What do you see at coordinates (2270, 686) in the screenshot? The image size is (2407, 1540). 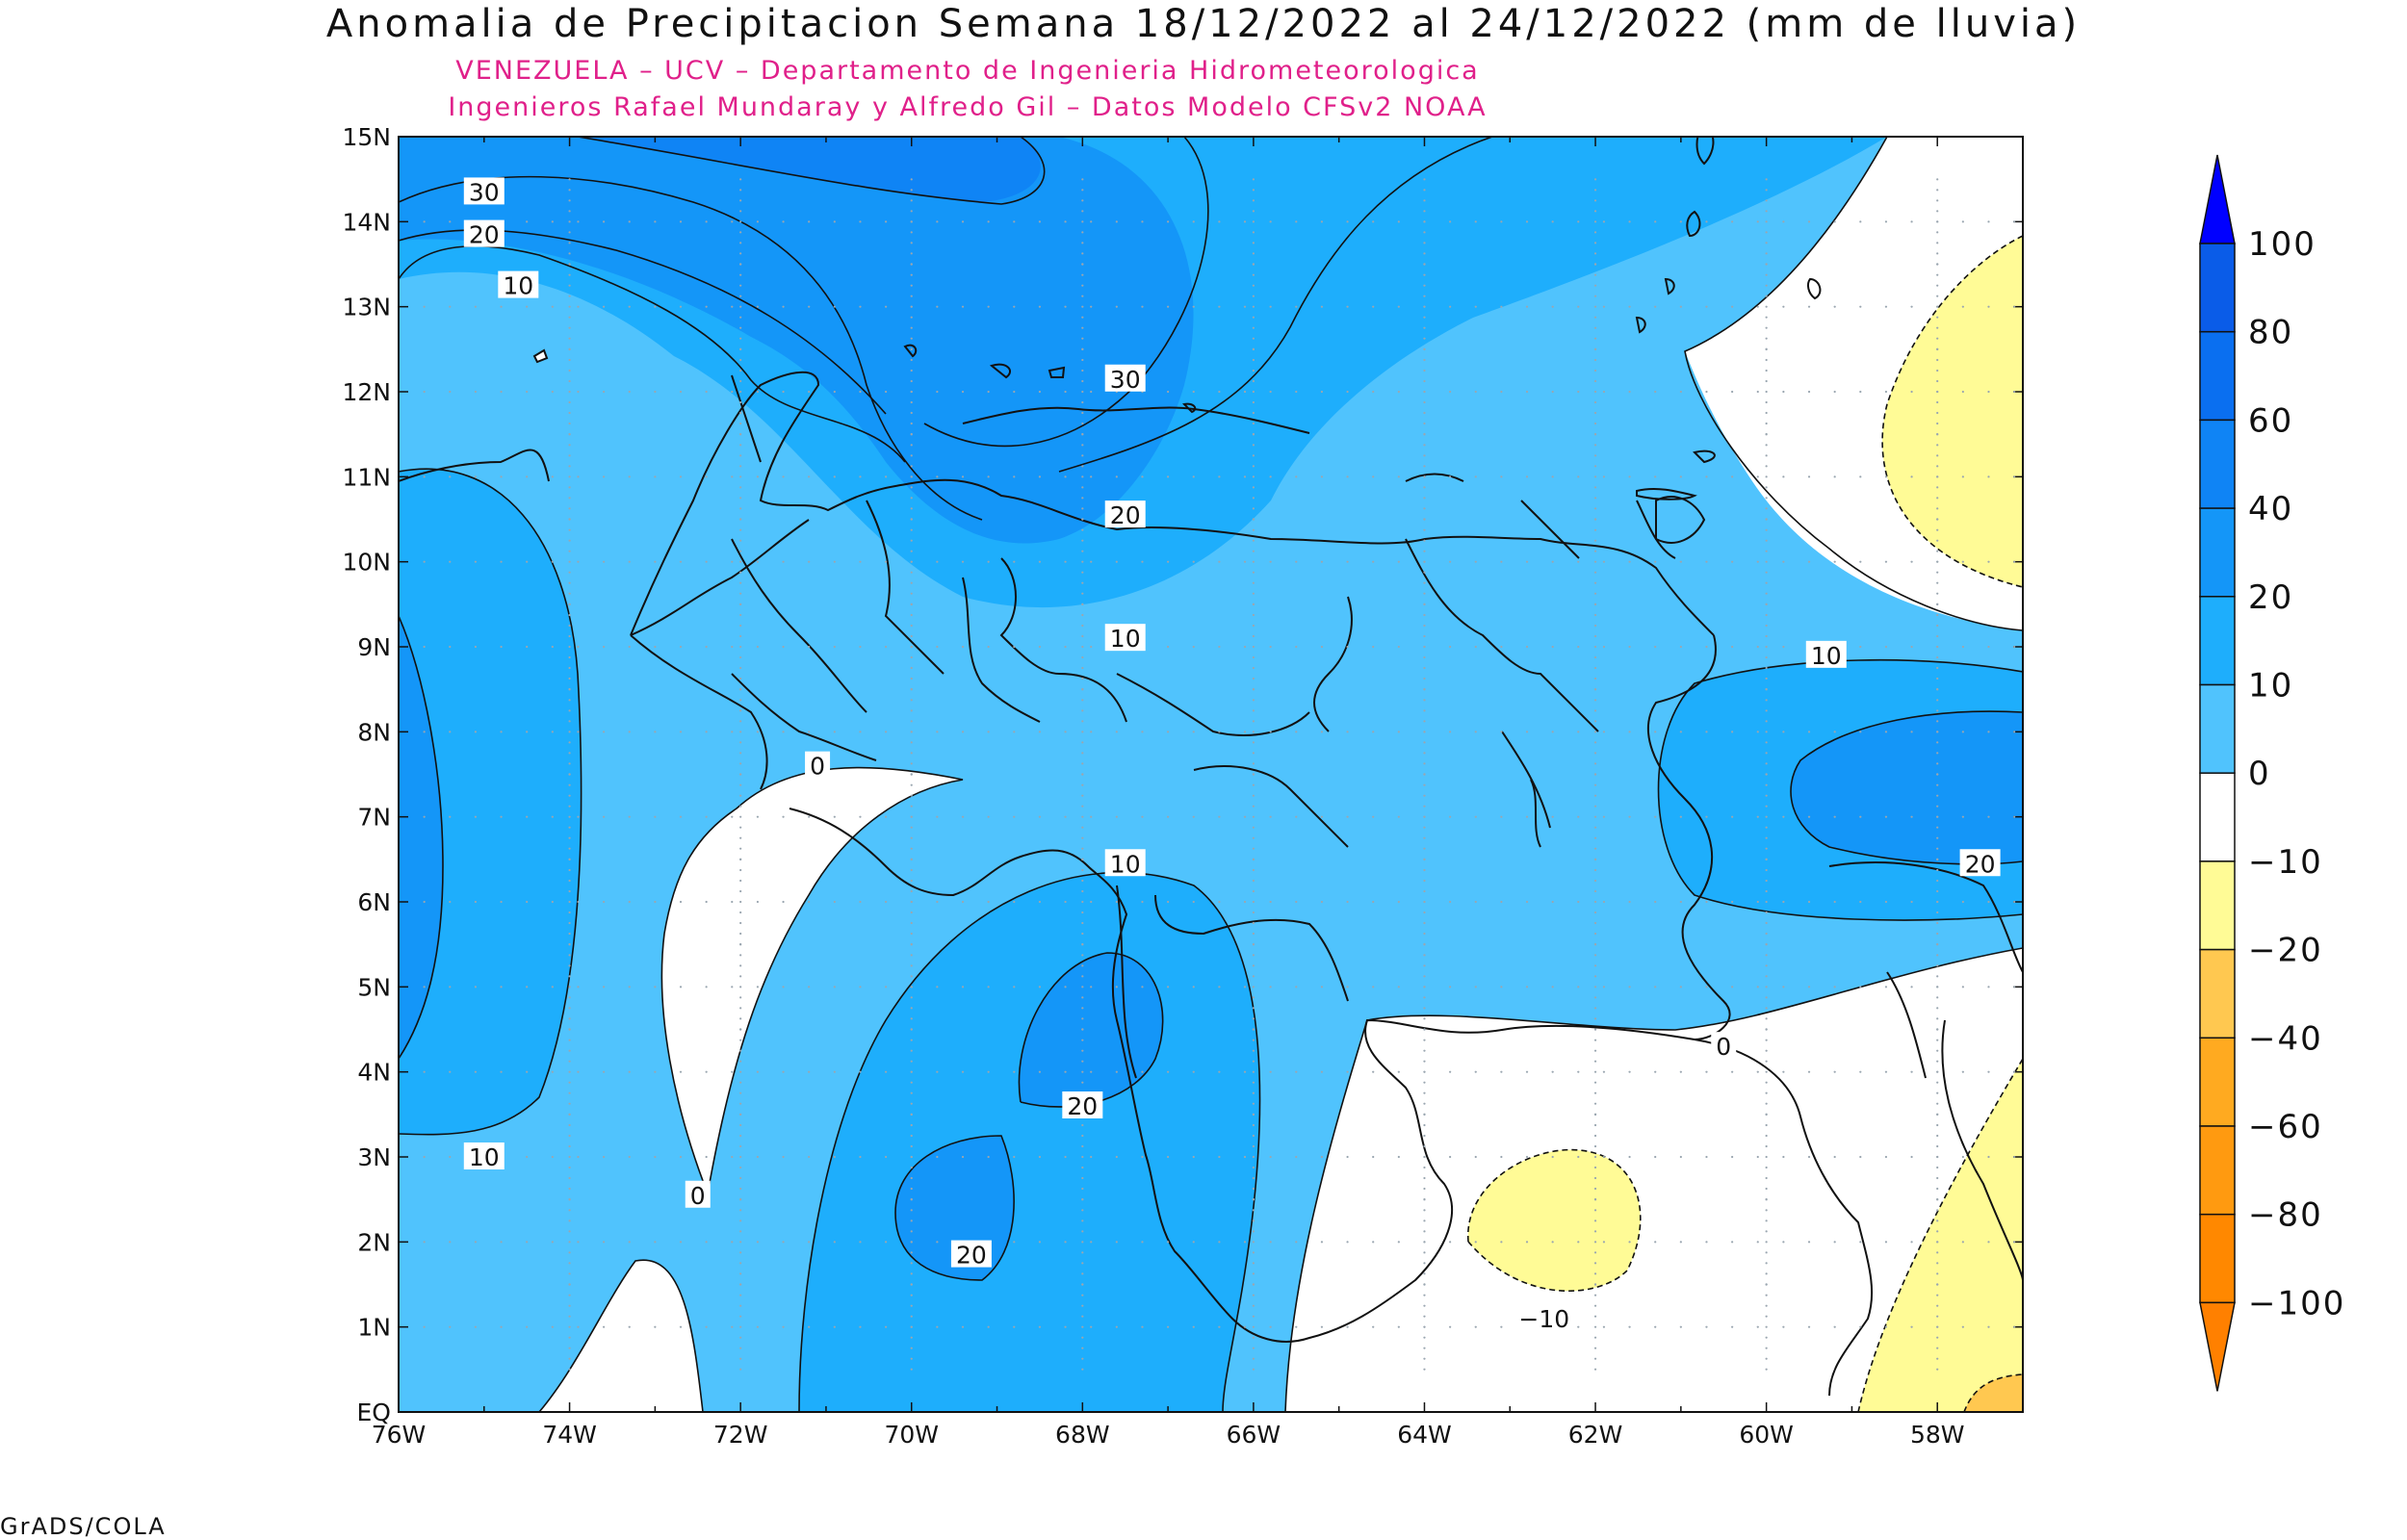 I see `colorbar-label: 10` at bounding box center [2270, 686].